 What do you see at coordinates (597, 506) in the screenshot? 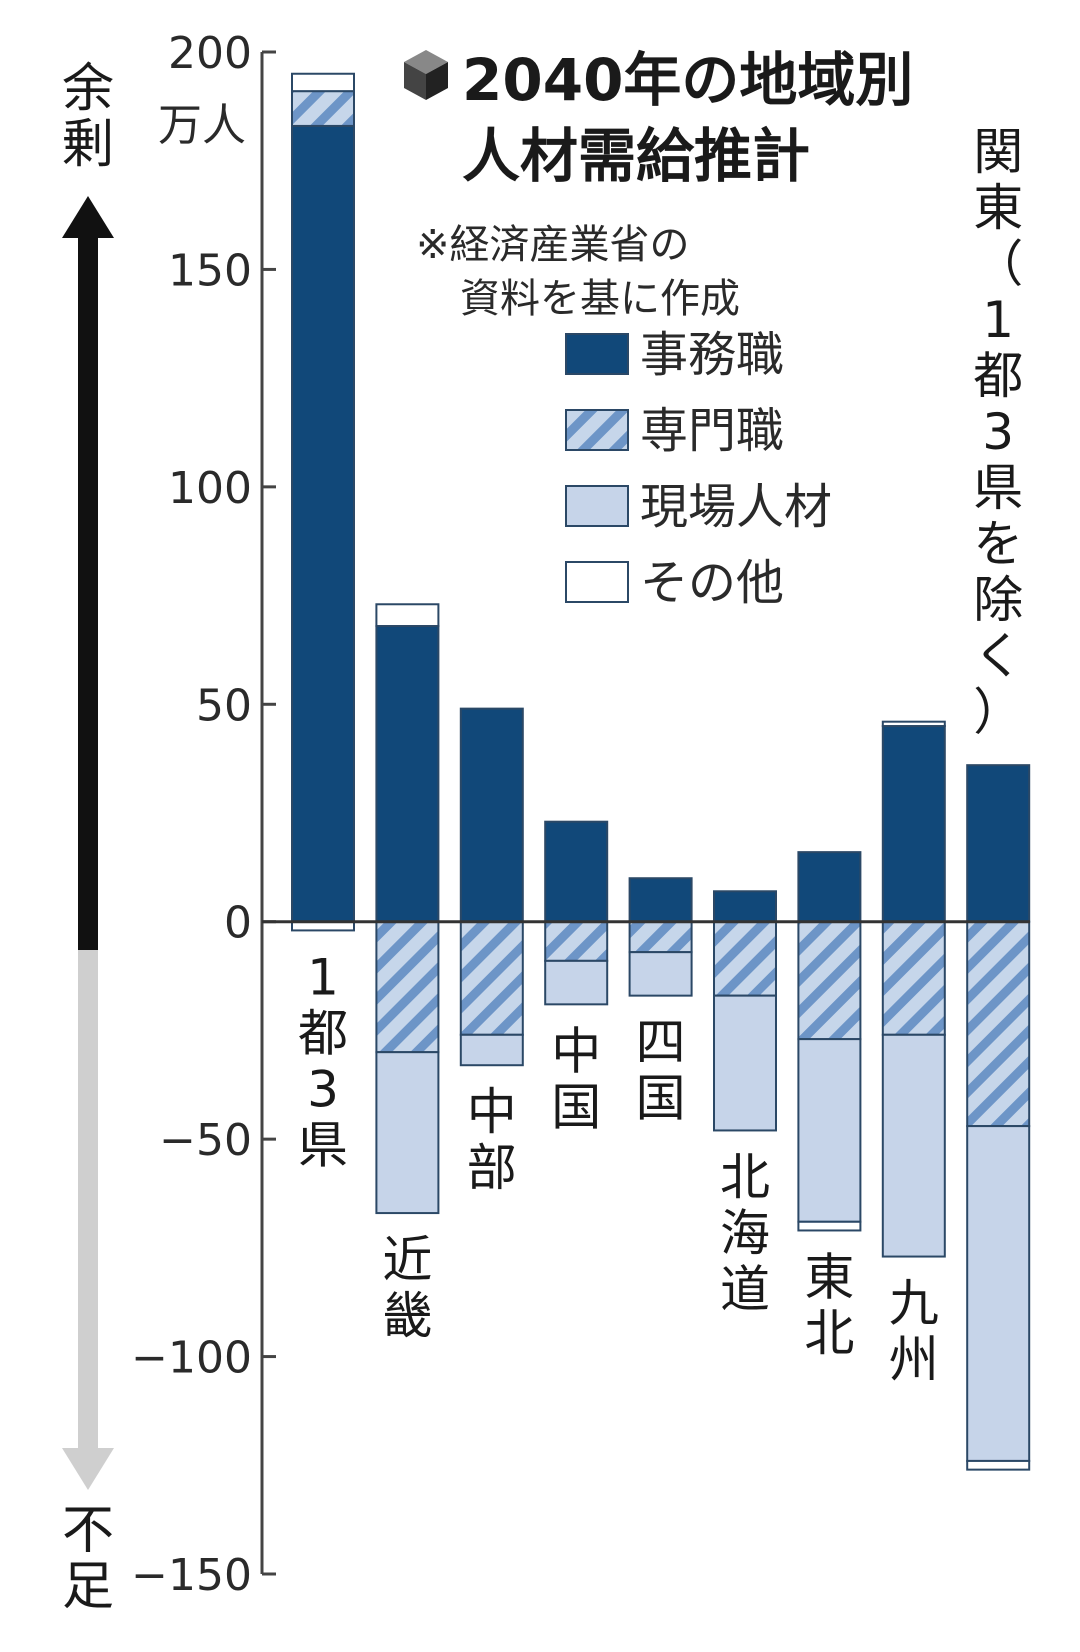
I see `legend-swatch-field` at bounding box center [597, 506].